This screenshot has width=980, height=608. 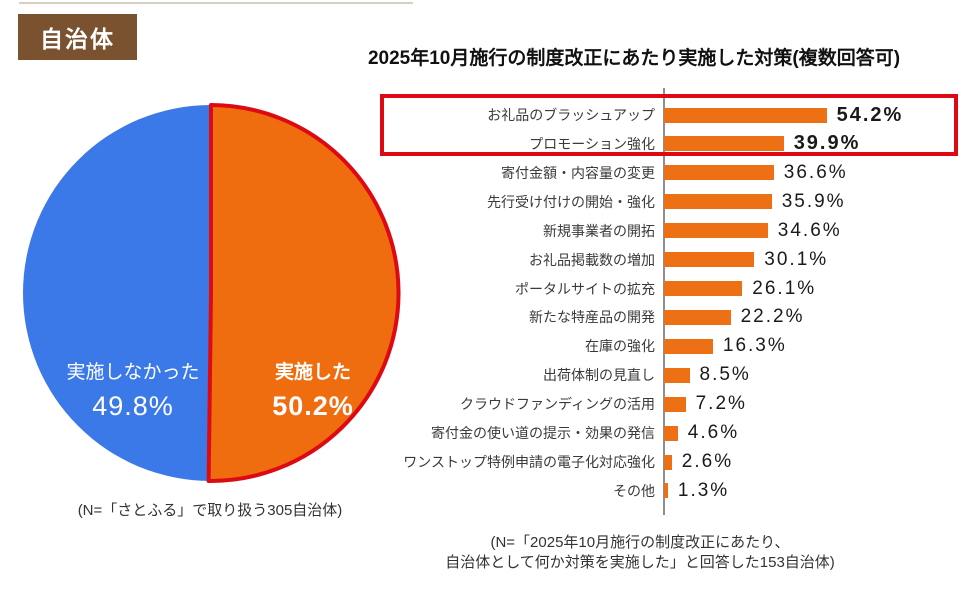 I want to click on bar-category-label: 在庫の強化, so click(x=620, y=346).